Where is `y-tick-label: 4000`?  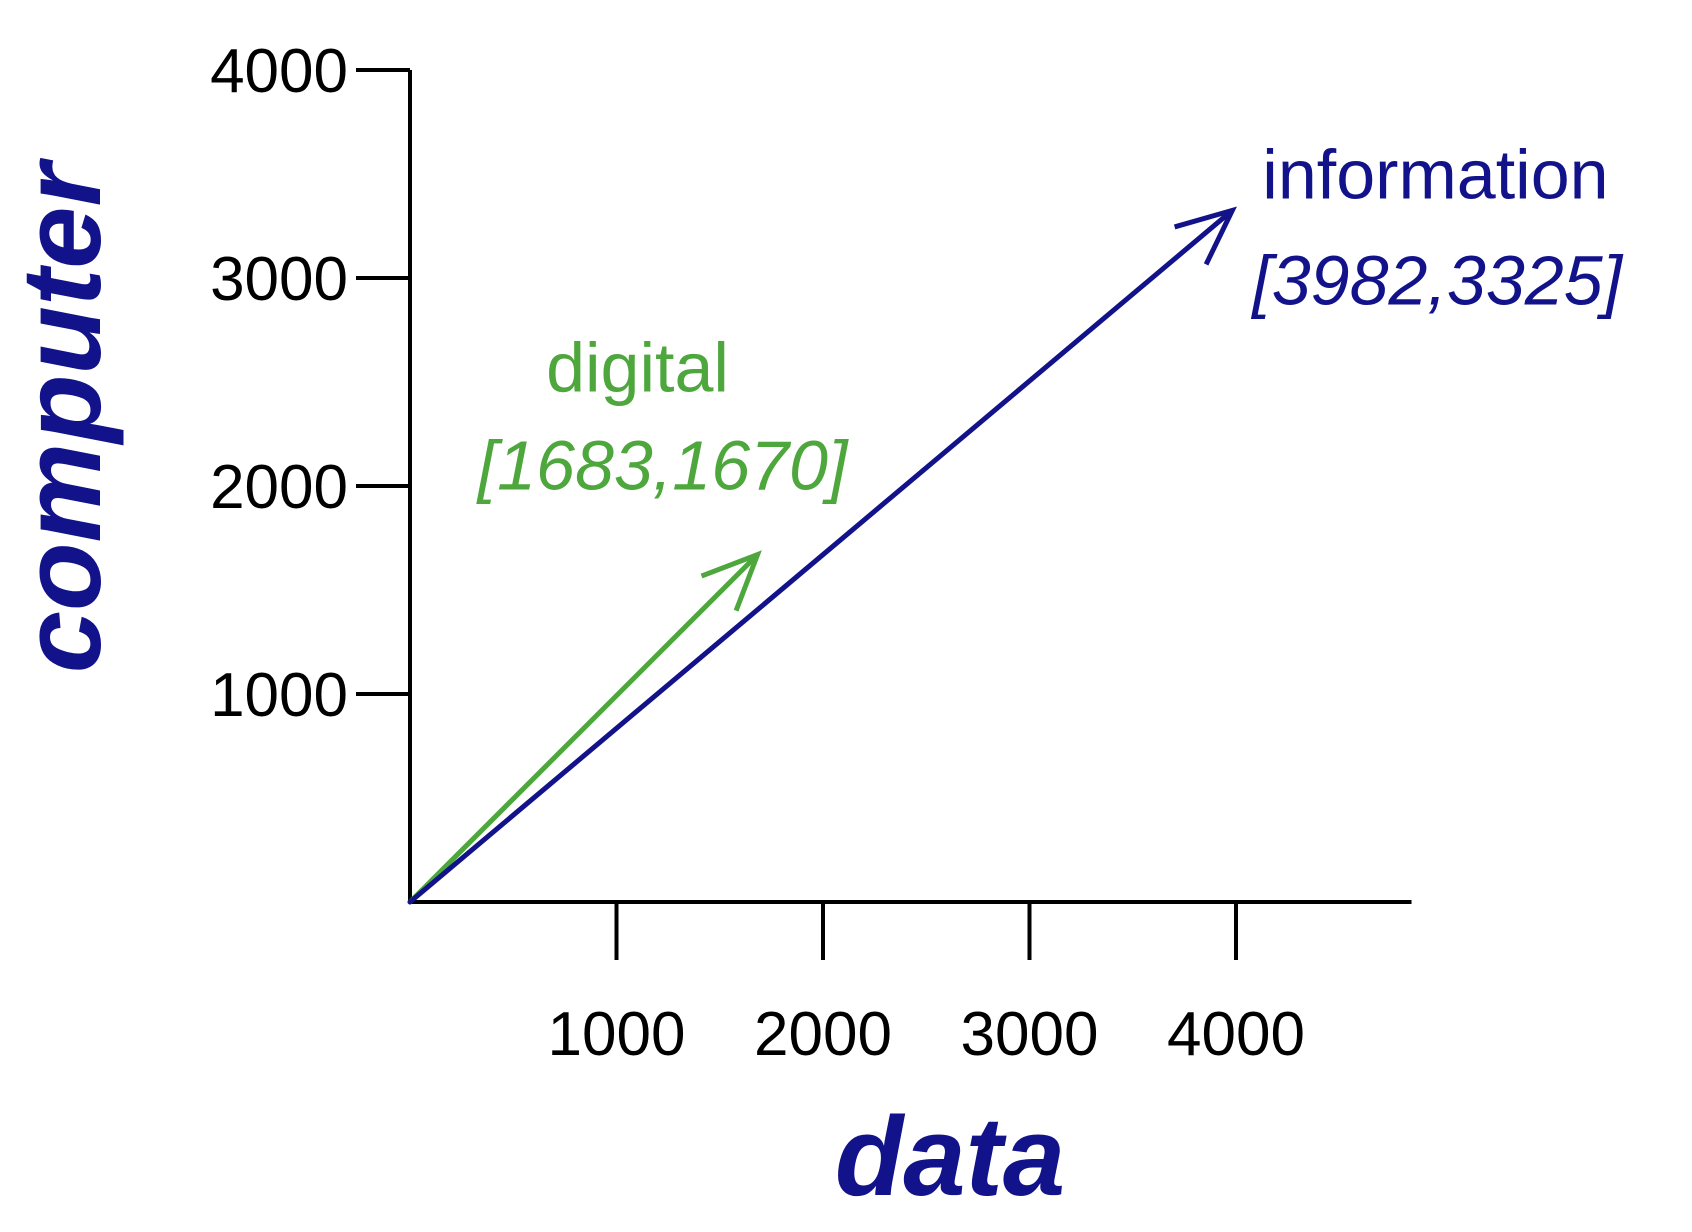 y-tick-label: 4000 is located at coordinates (279, 71).